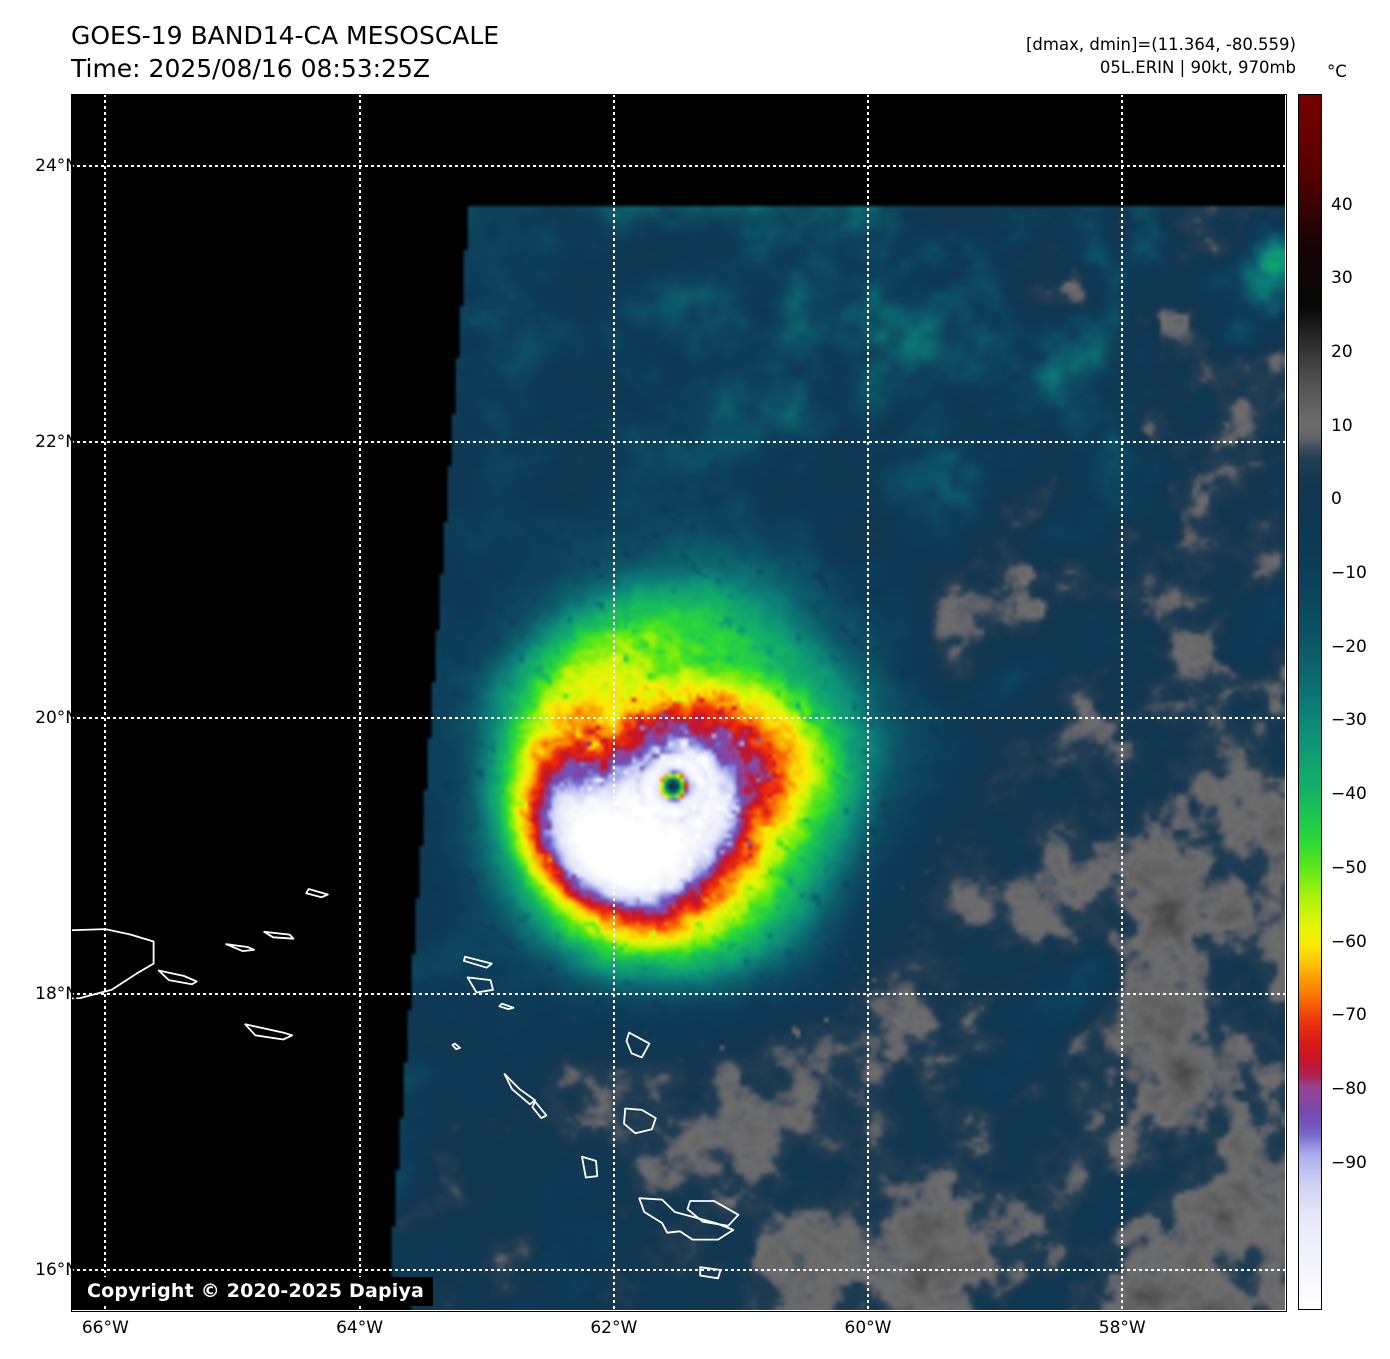  I want to click on xtick-64°W: 64°W, so click(360, 1328).